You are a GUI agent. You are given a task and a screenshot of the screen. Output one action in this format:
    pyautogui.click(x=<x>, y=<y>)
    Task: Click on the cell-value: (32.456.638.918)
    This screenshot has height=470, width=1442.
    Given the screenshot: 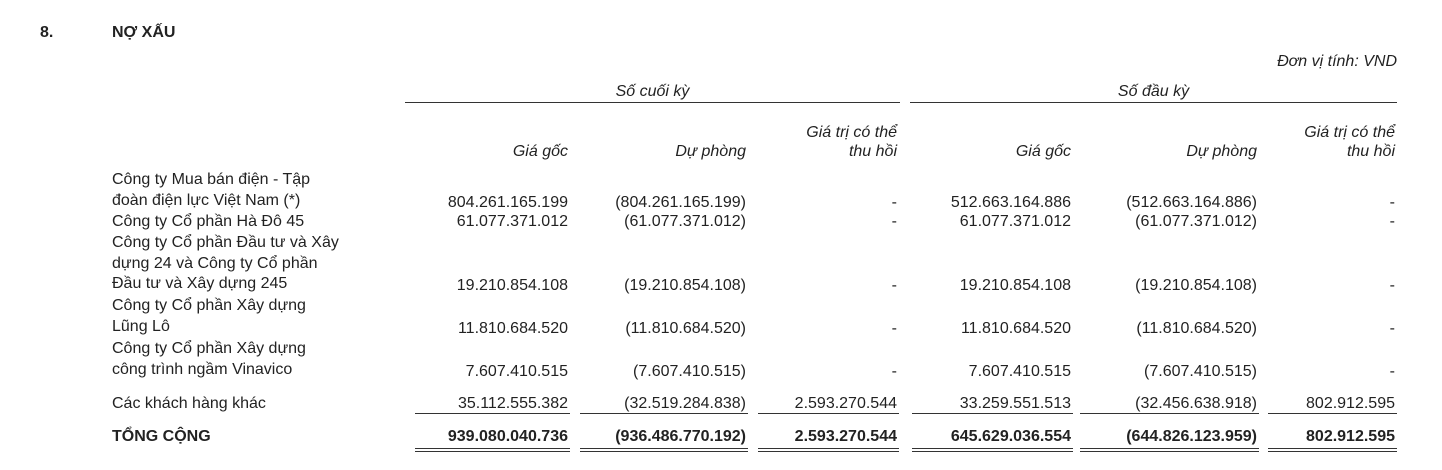 What is the action you would take?
    pyautogui.click(x=1196, y=403)
    